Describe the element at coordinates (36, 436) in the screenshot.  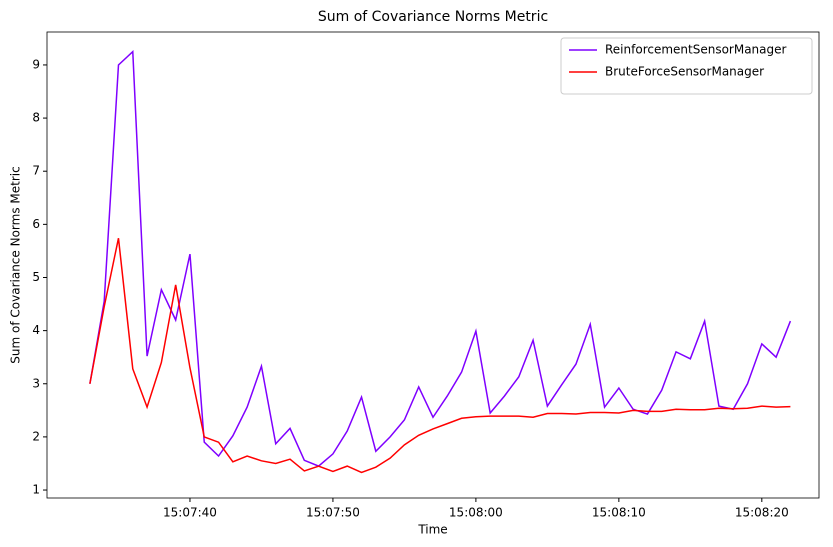
I see `y-tick-label: 2` at that location.